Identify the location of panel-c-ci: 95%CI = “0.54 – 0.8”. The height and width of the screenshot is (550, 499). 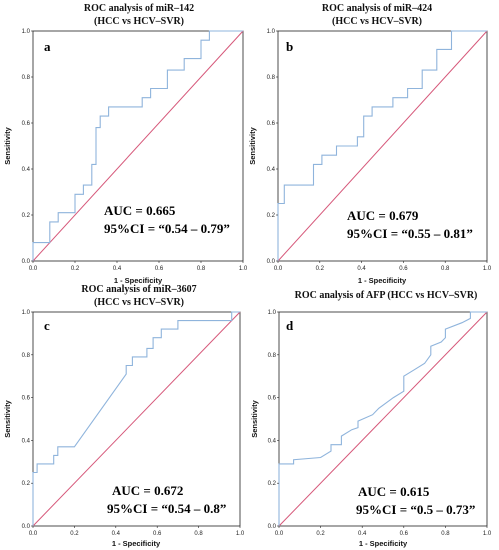
(166, 508).